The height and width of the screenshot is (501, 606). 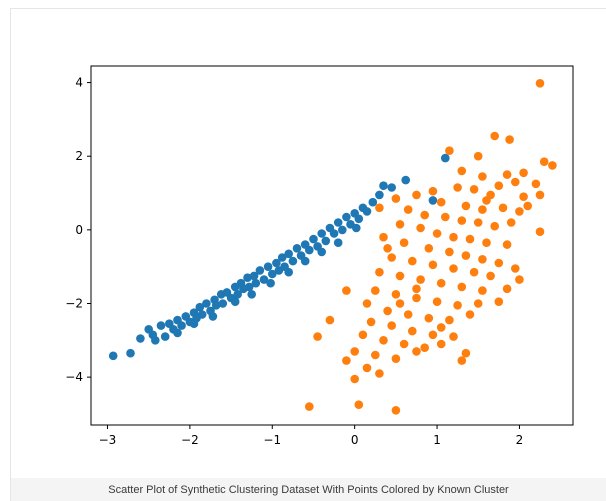 What do you see at coordinates (437, 440) in the screenshot?
I see `x-tick-label: 1` at bounding box center [437, 440].